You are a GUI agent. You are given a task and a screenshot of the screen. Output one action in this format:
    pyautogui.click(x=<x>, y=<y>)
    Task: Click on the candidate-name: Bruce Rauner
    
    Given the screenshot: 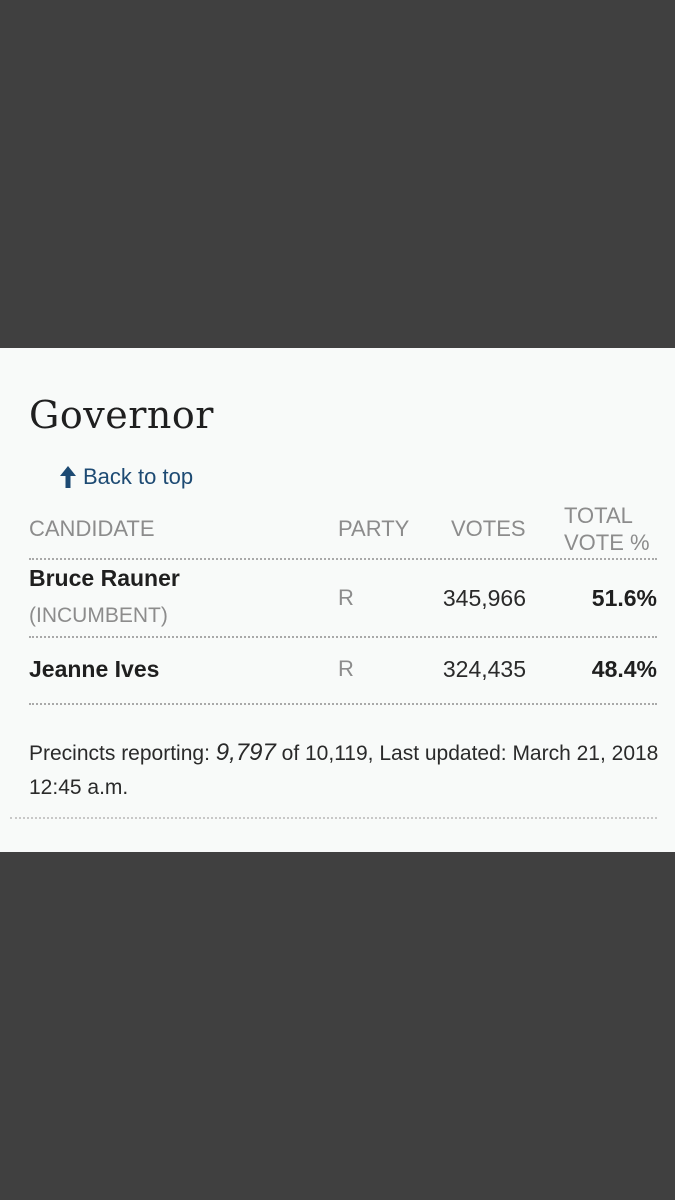 What is the action you would take?
    pyautogui.click(x=104, y=578)
    